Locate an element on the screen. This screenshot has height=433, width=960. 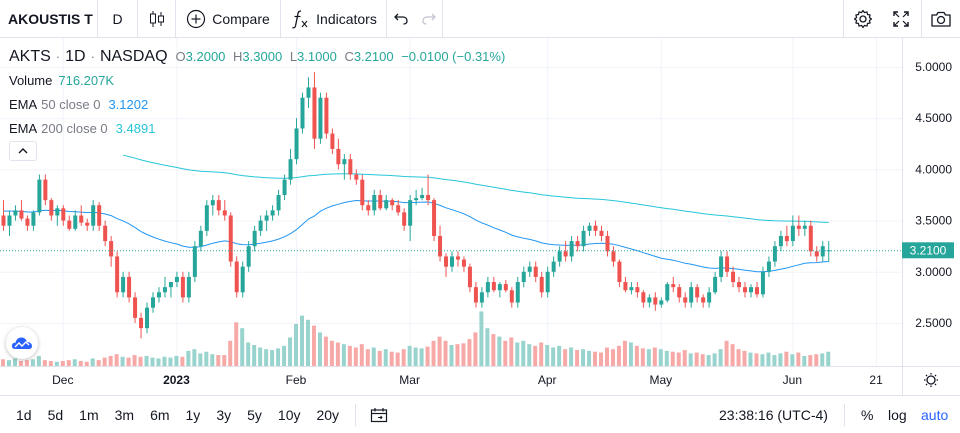
cloud-chart-icon is located at coordinates (21, 343).